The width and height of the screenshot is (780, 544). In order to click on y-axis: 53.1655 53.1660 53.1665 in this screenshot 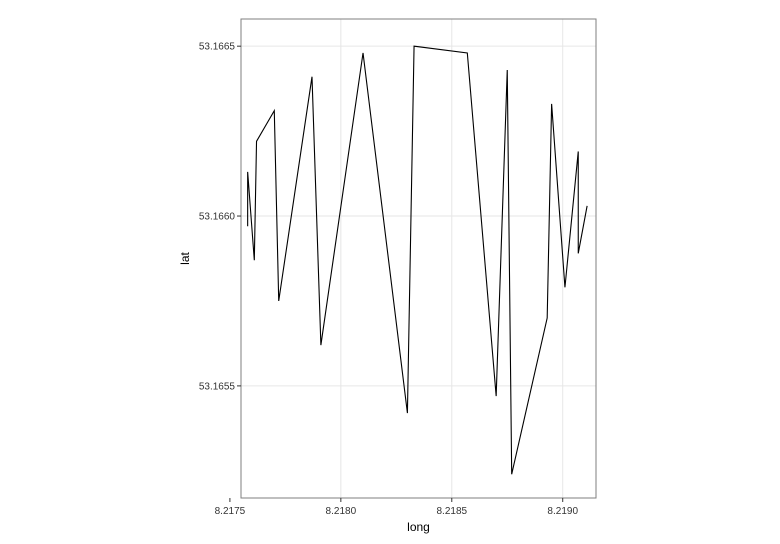, I will do `click(220, 217)`.